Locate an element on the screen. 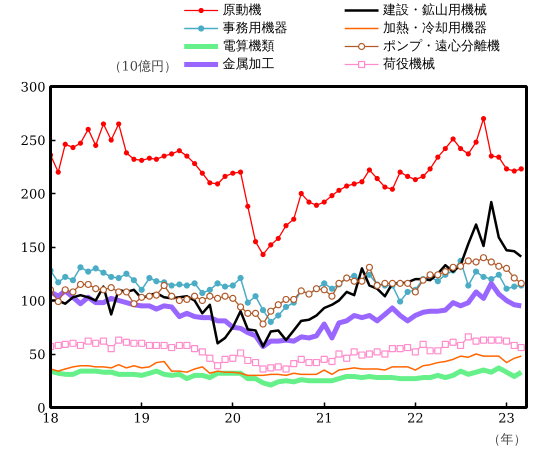  y-tick-label: 150 is located at coordinates (33, 248).